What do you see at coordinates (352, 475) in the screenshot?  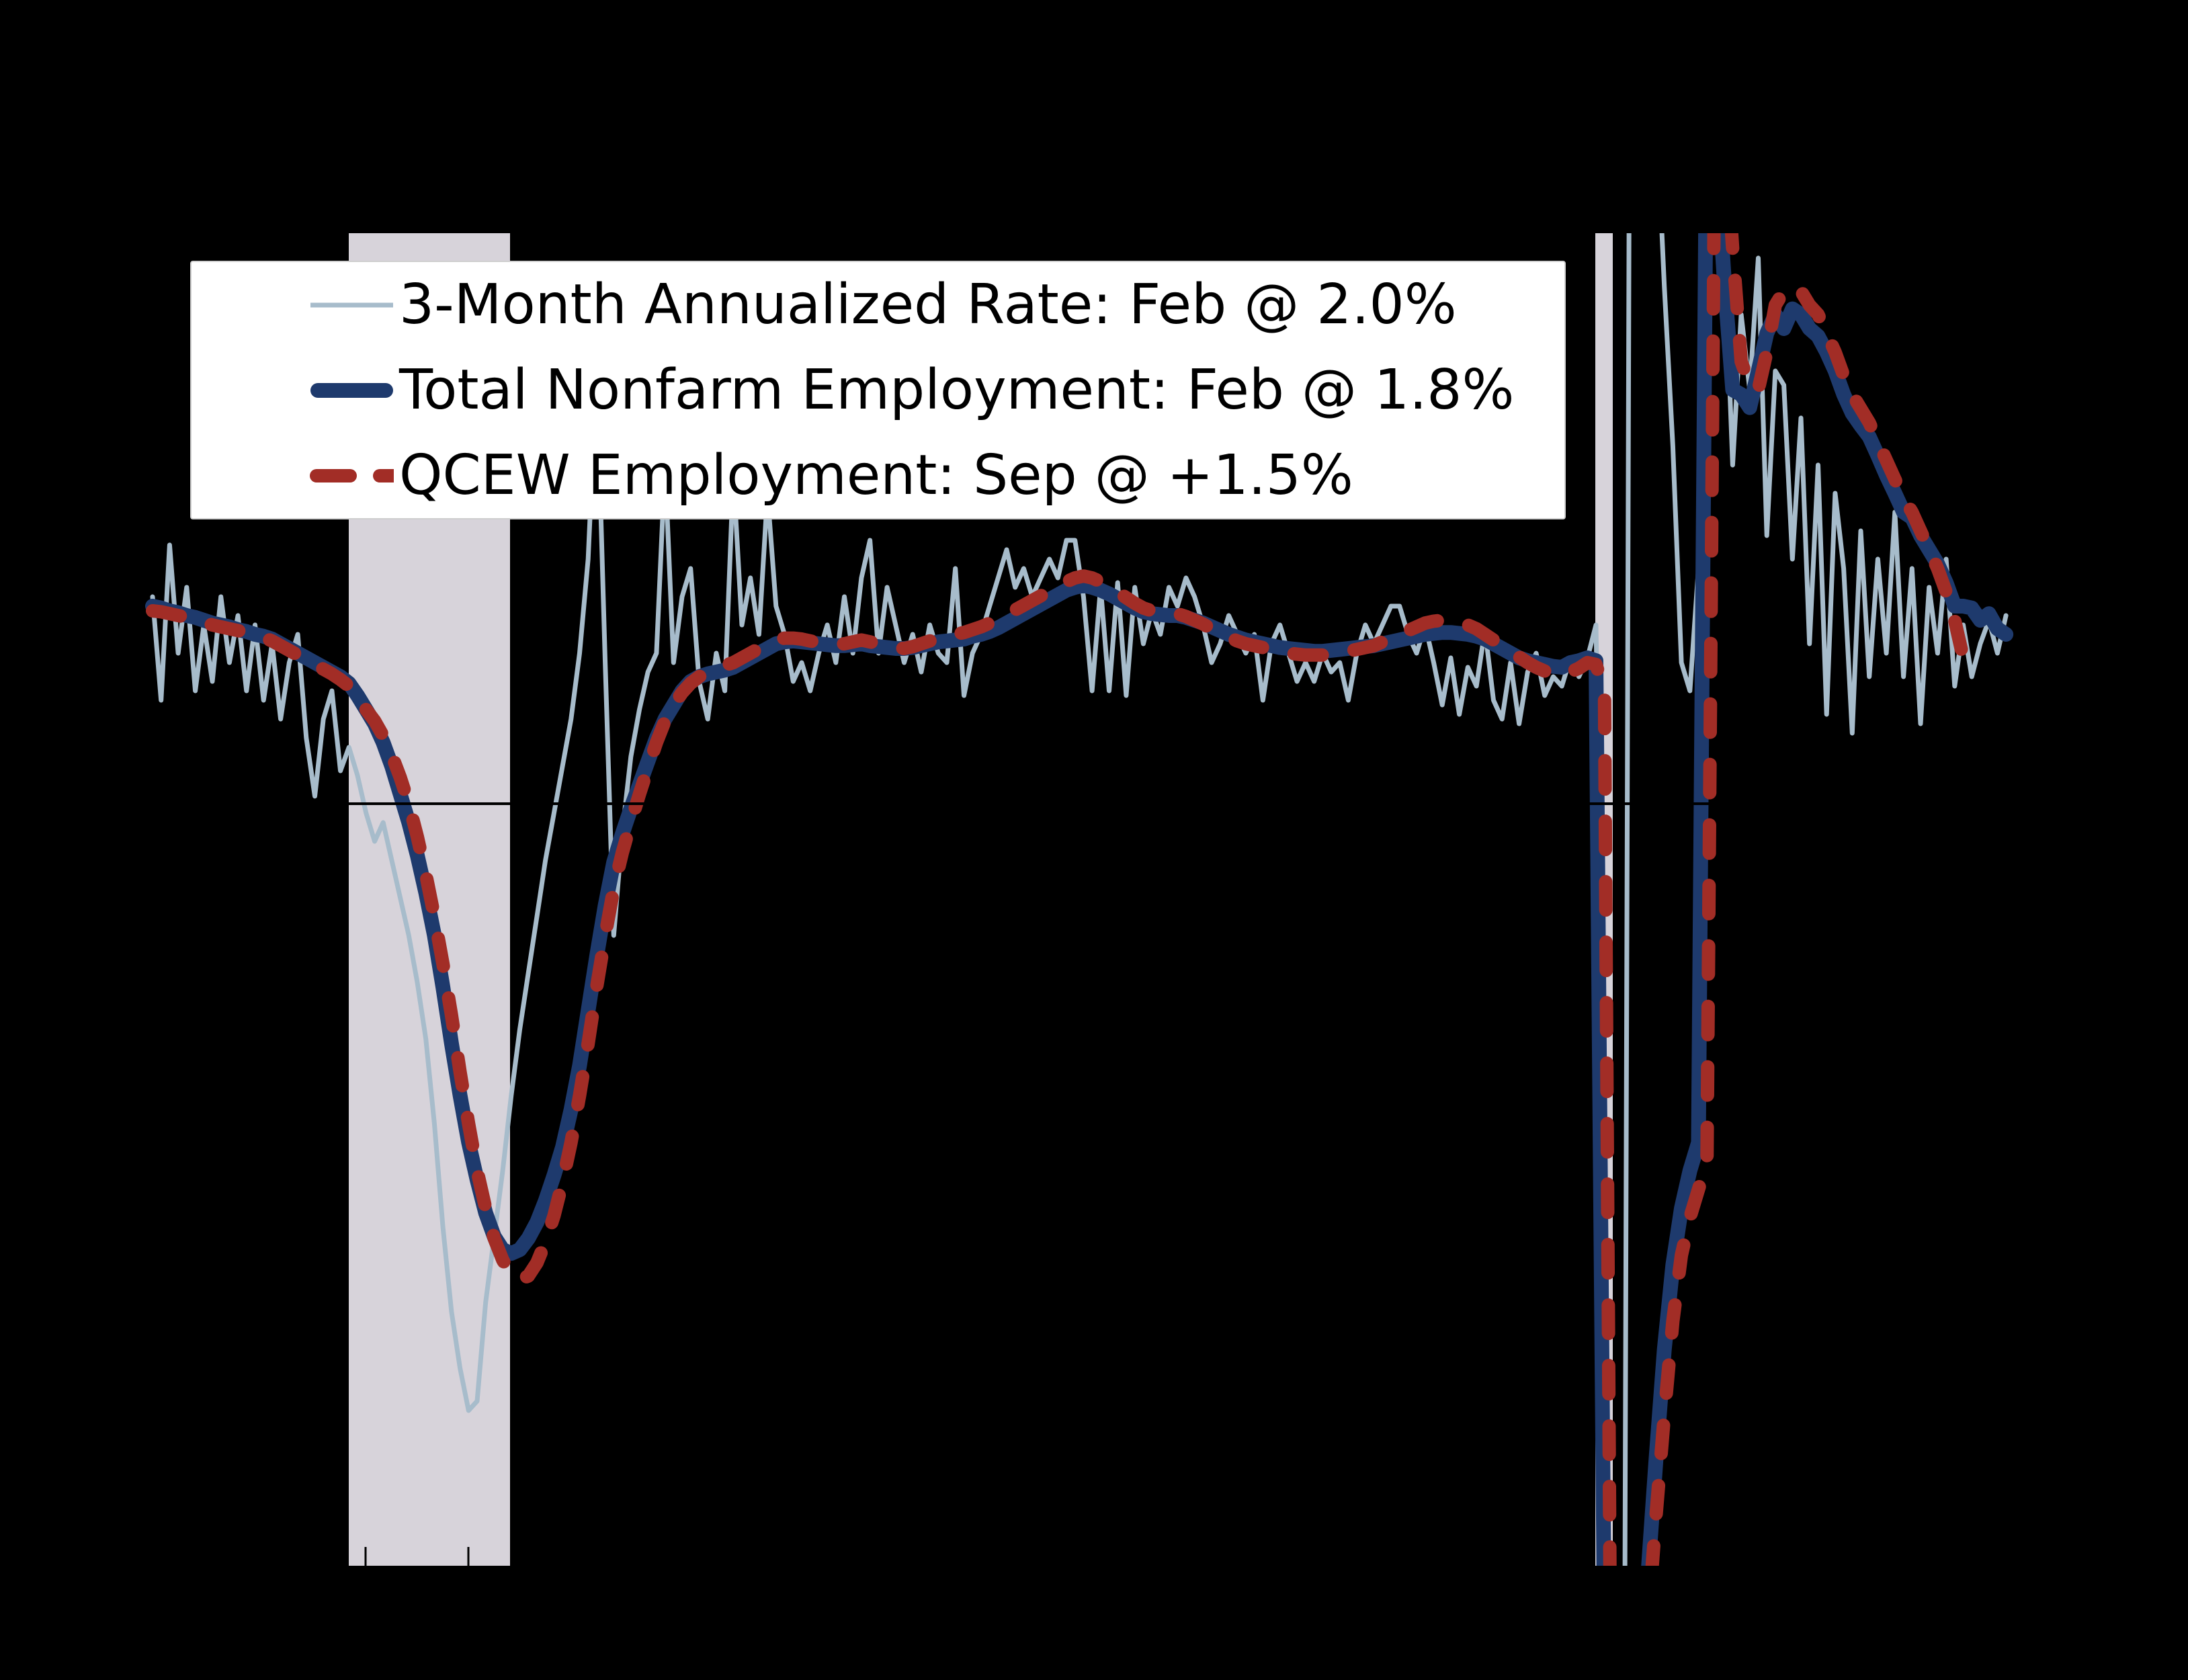 I see `qcew-line-icon` at bounding box center [352, 475].